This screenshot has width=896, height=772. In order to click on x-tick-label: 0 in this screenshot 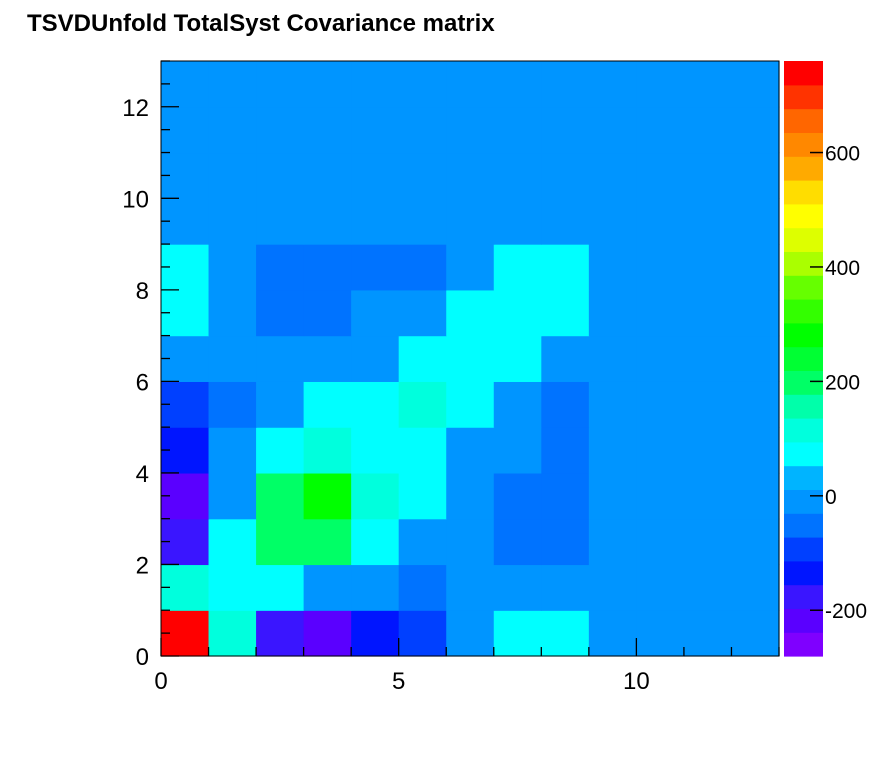, I will do `click(160, 681)`.